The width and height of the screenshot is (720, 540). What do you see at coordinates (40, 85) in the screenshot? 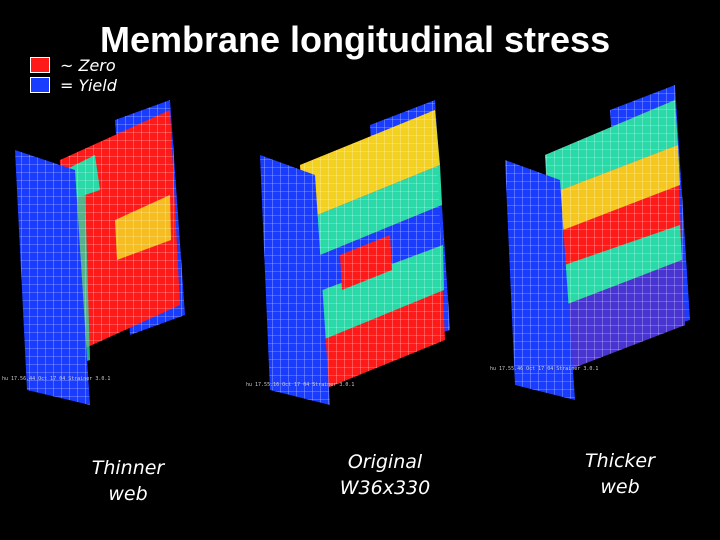
I see `legend-yield-swatch` at bounding box center [40, 85].